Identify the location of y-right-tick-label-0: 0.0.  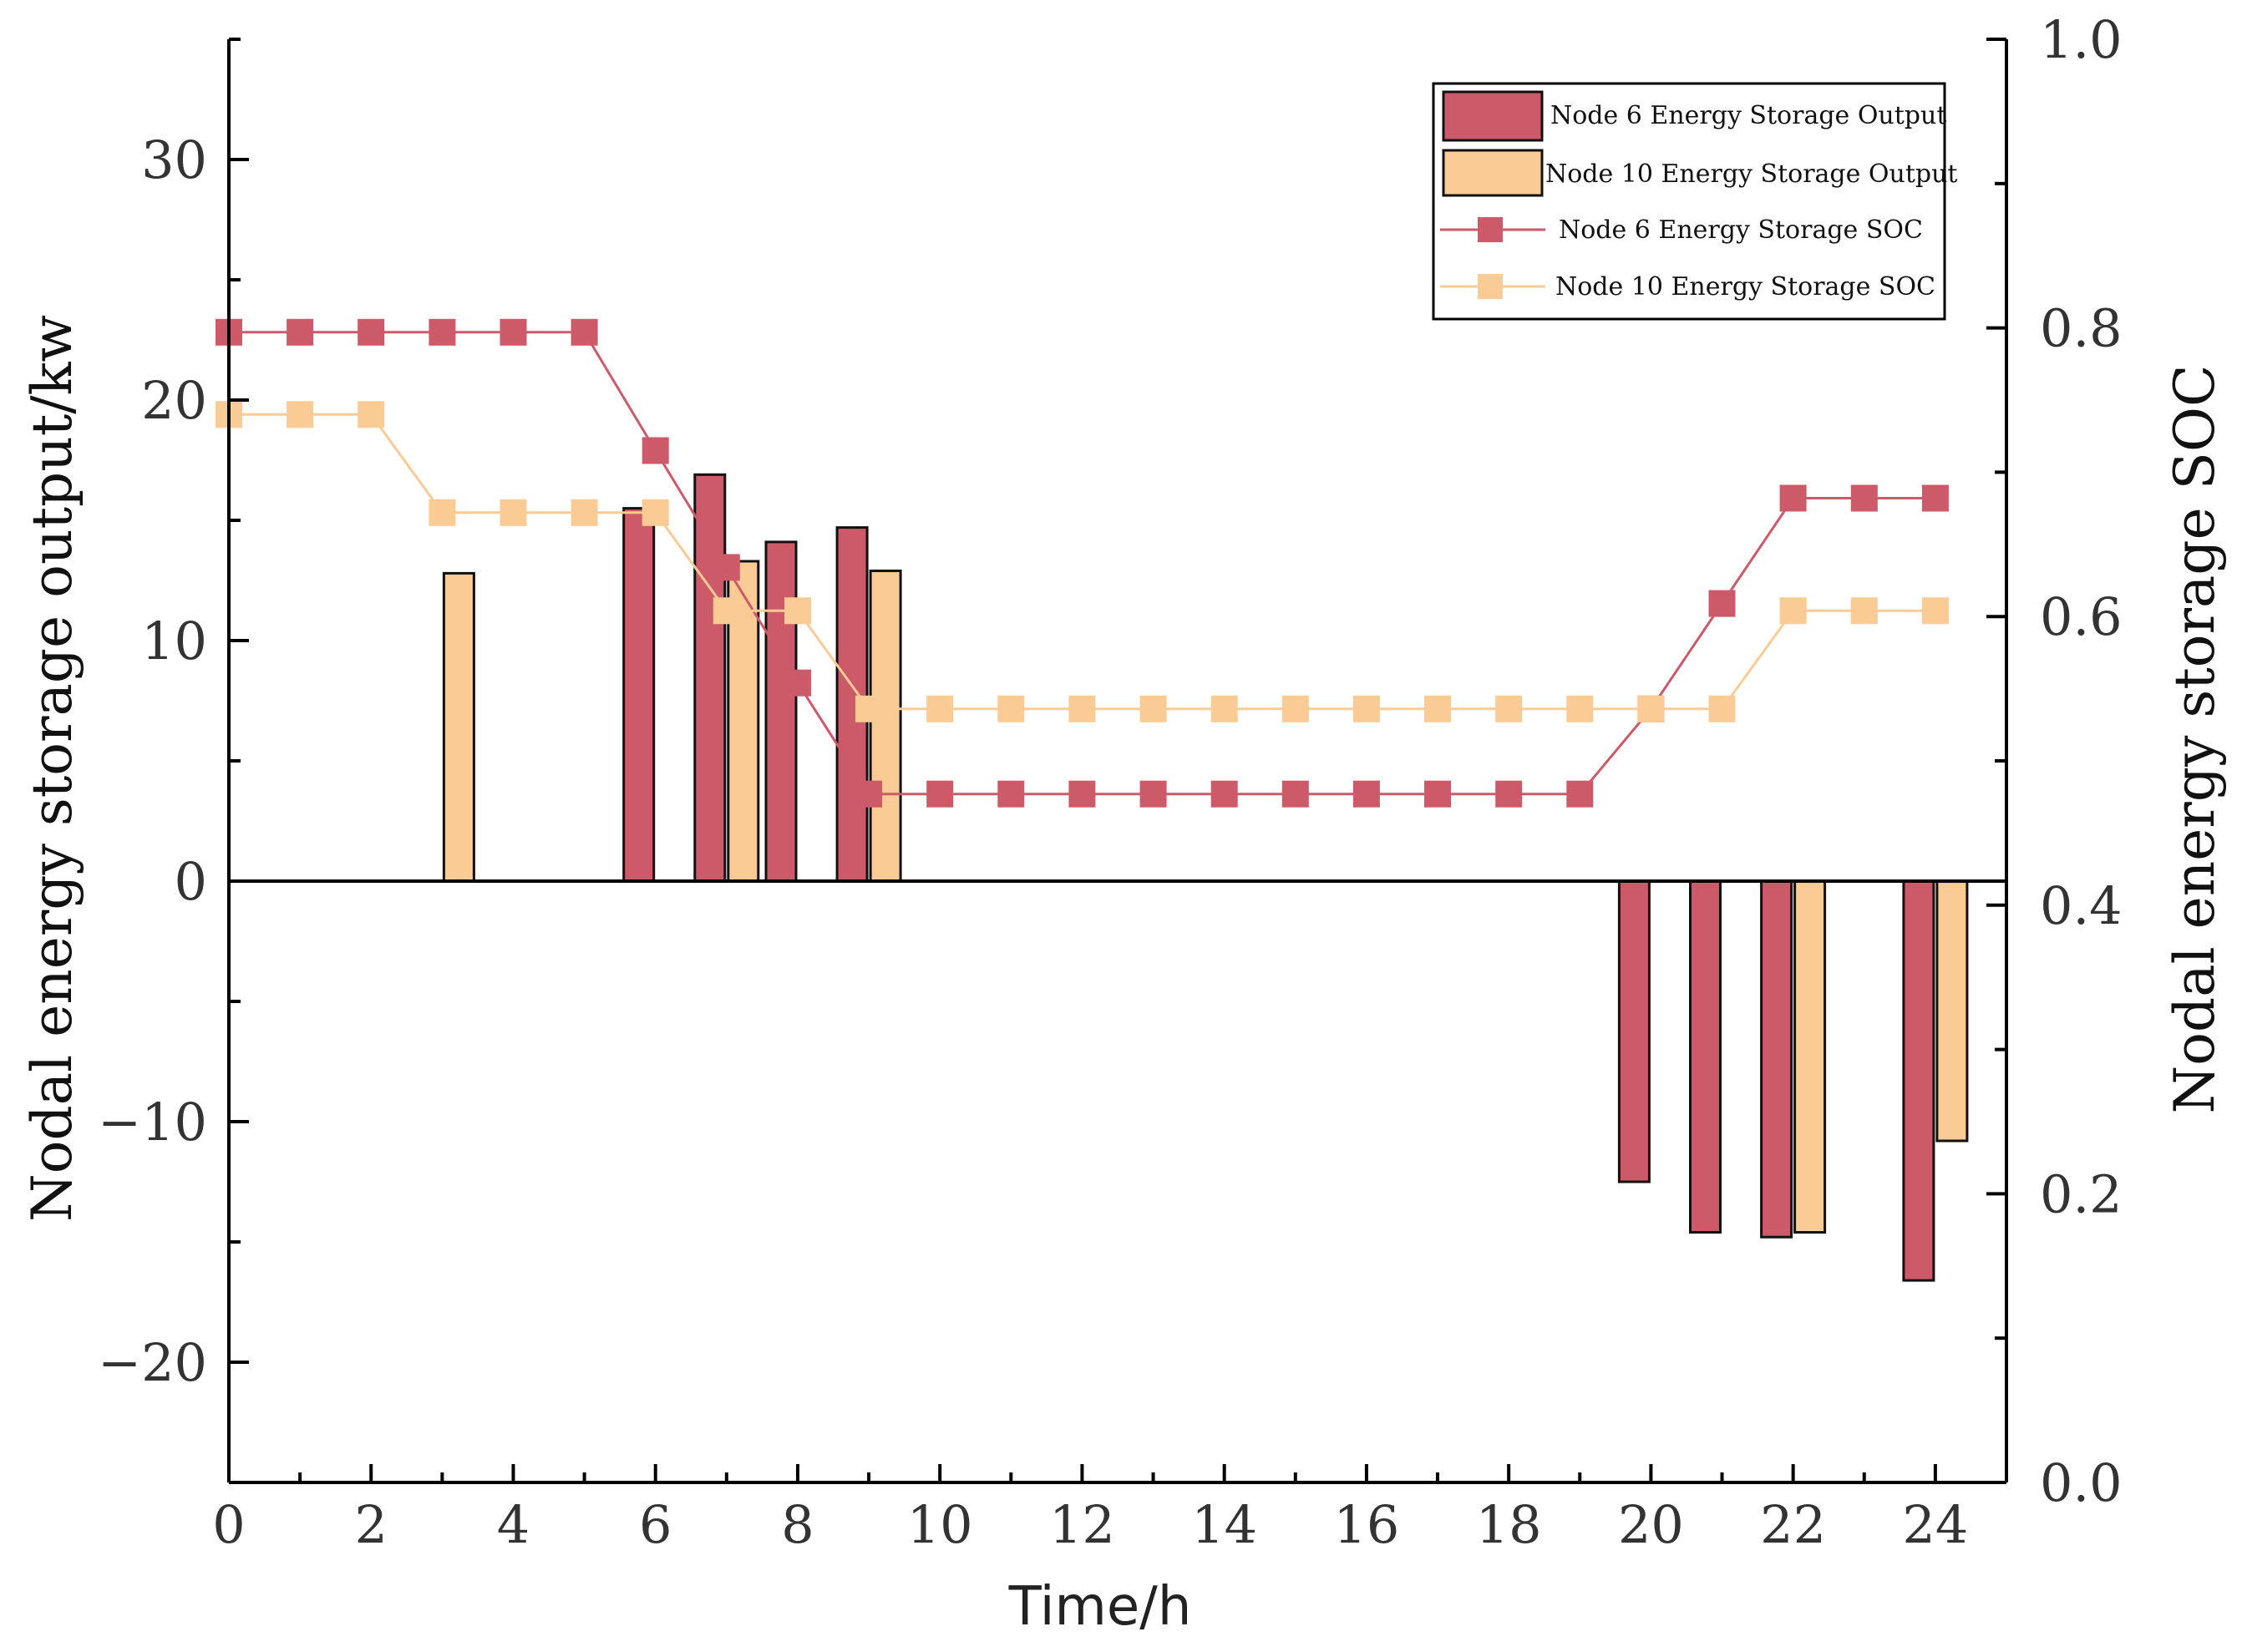
(2081, 1482).